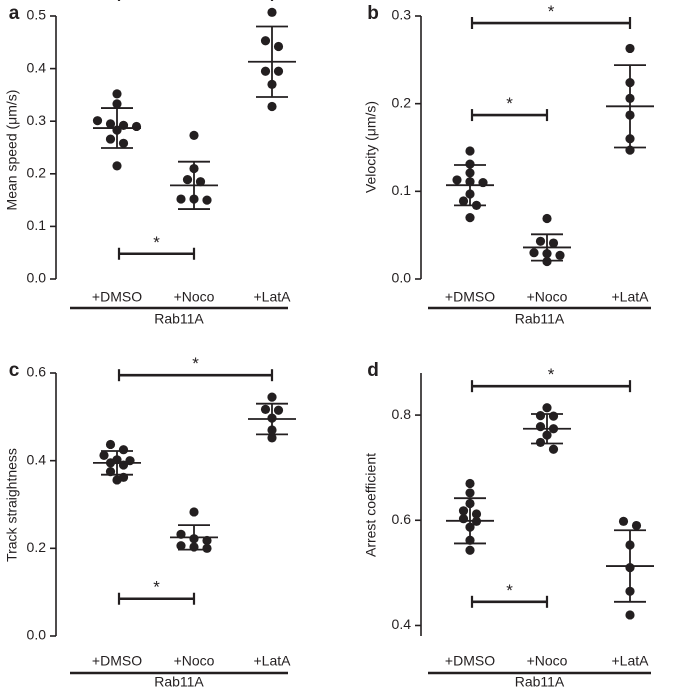 The image size is (685, 691). What do you see at coordinates (37, 15) in the screenshot?
I see `y-tick-label: 0.5` at bounding box center [37, 15].